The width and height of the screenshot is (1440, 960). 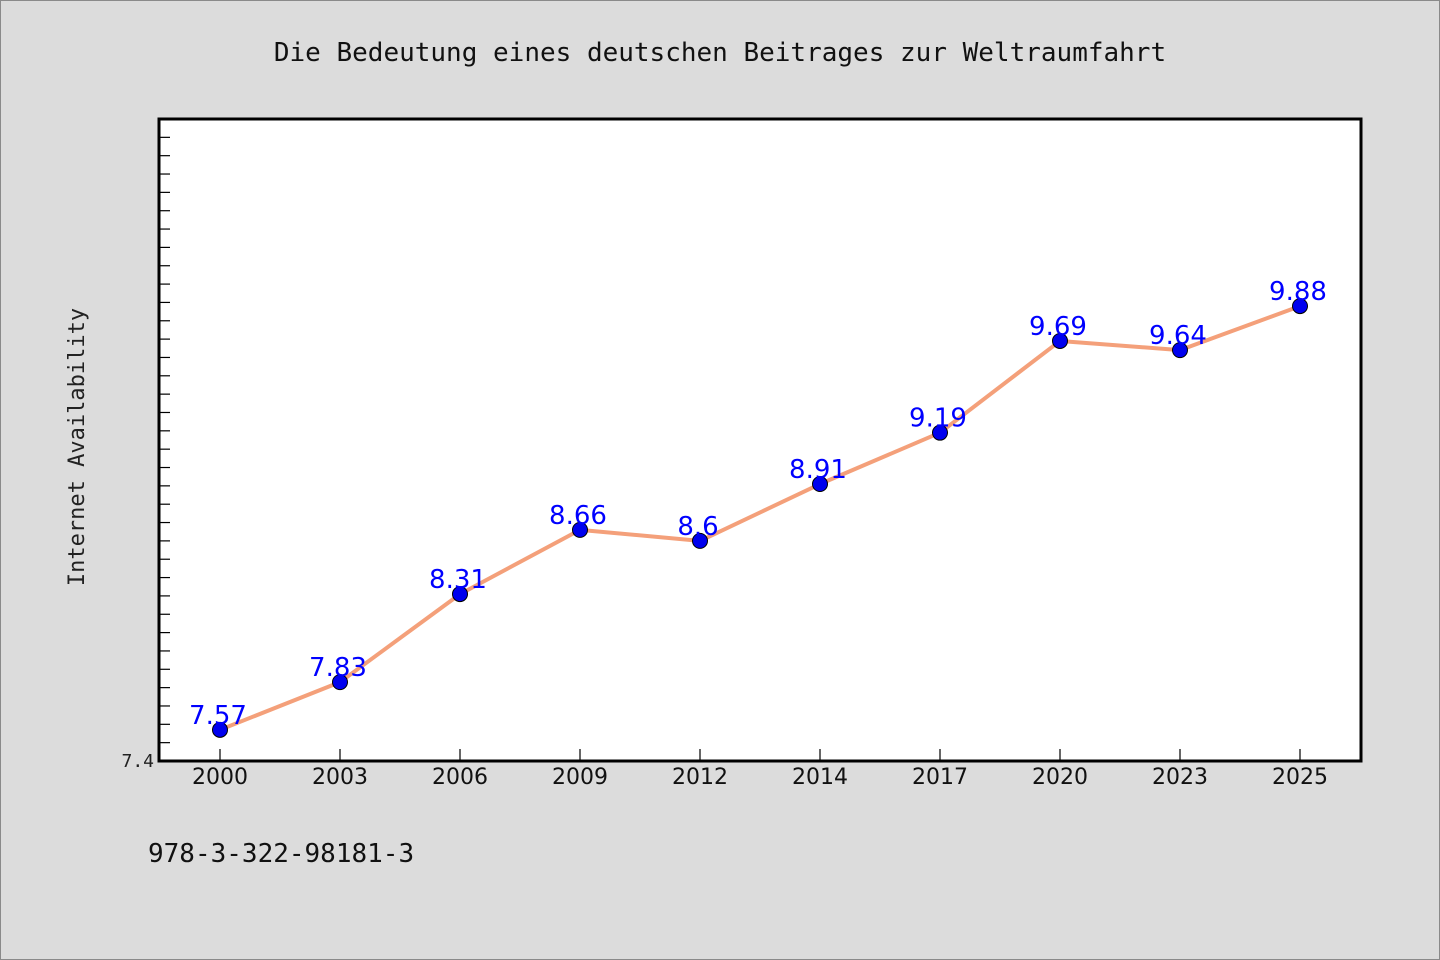 What do you see at coordinates (218, 716) in the screenshot?
I see `data-label: 7.57` at bounding box center [218, 716].